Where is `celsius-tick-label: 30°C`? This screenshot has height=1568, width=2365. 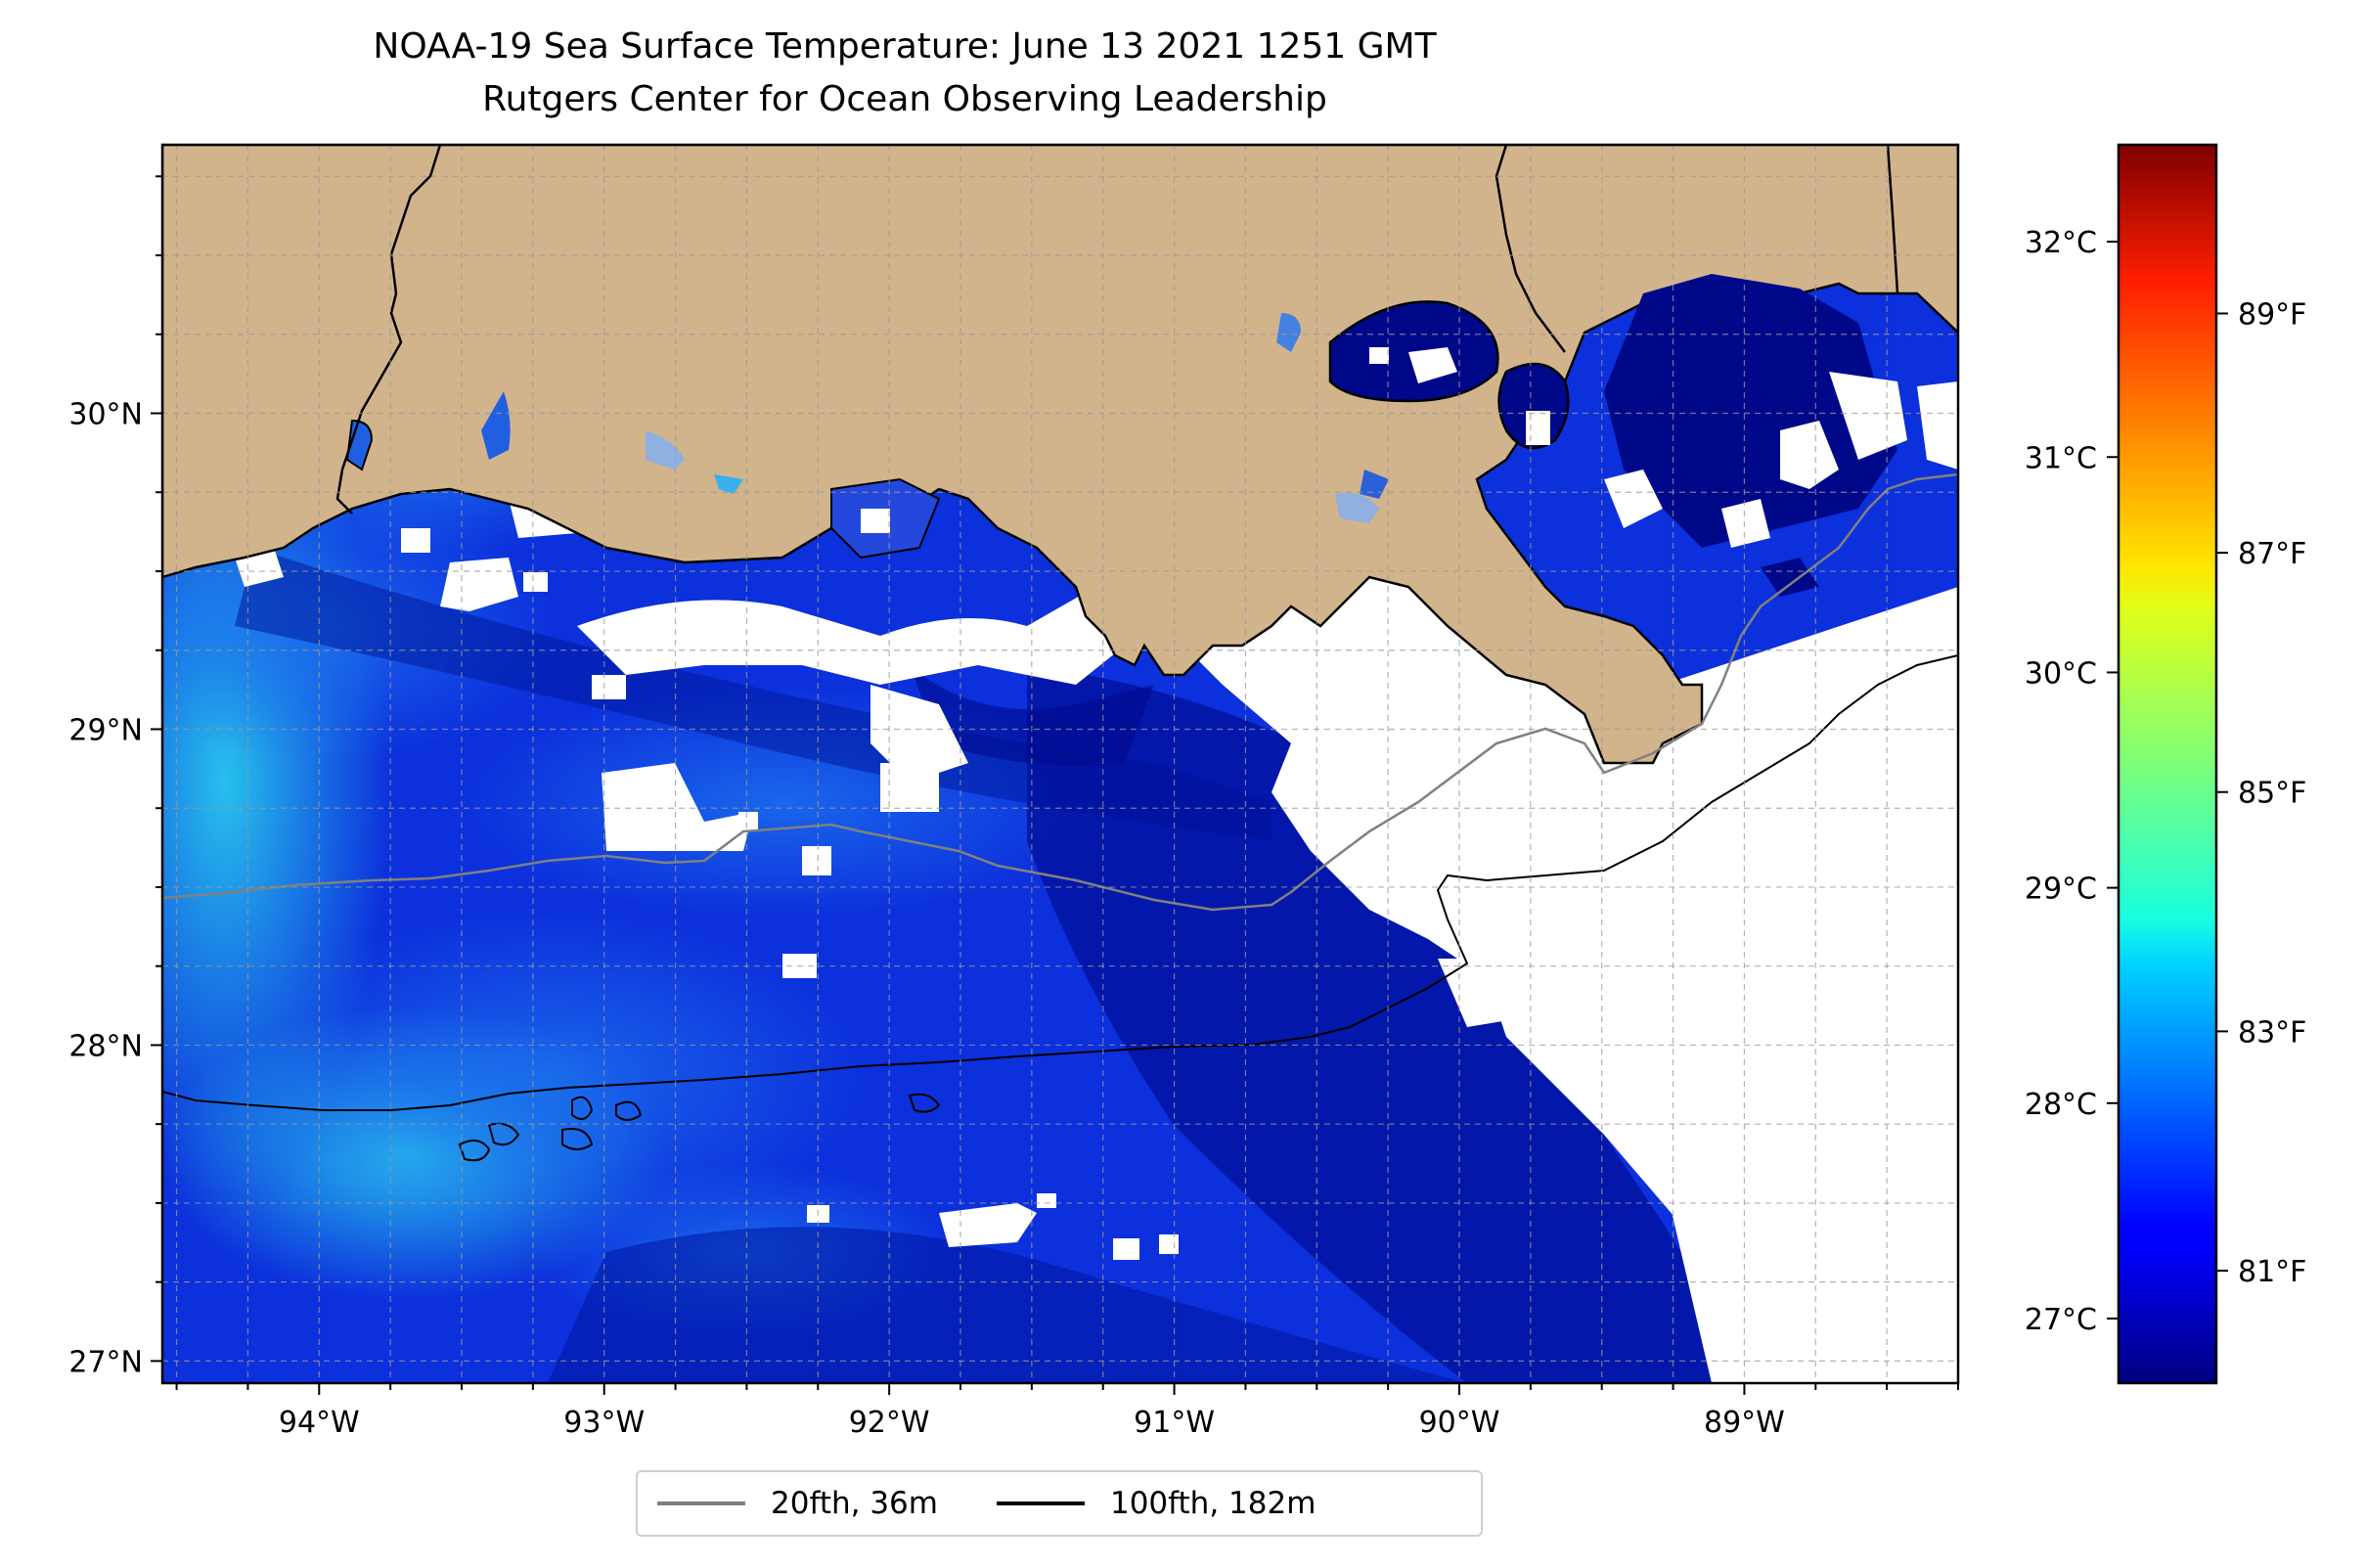 celsius-tick-label: 30°C is located at coordinates (2061, 673).